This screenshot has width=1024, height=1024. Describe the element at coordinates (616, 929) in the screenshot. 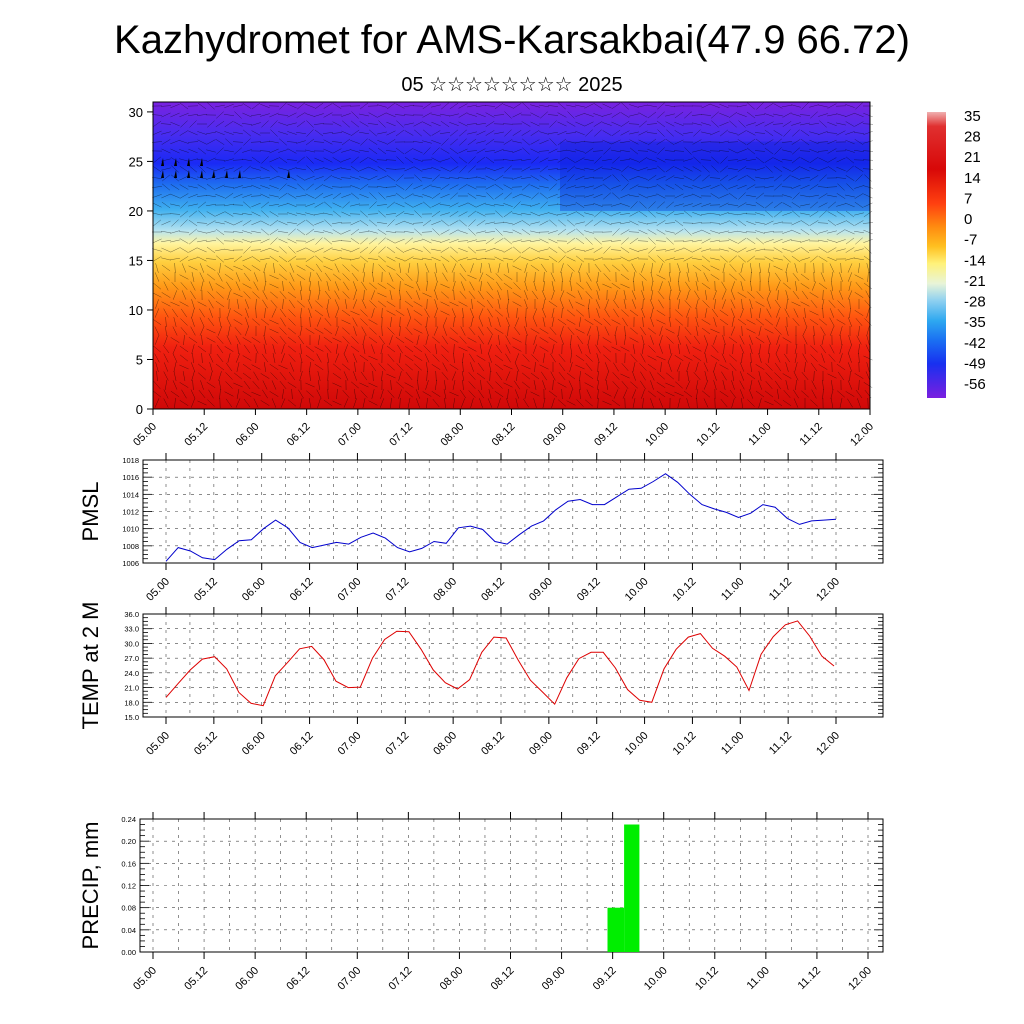

I see `precip-bar` at that location.